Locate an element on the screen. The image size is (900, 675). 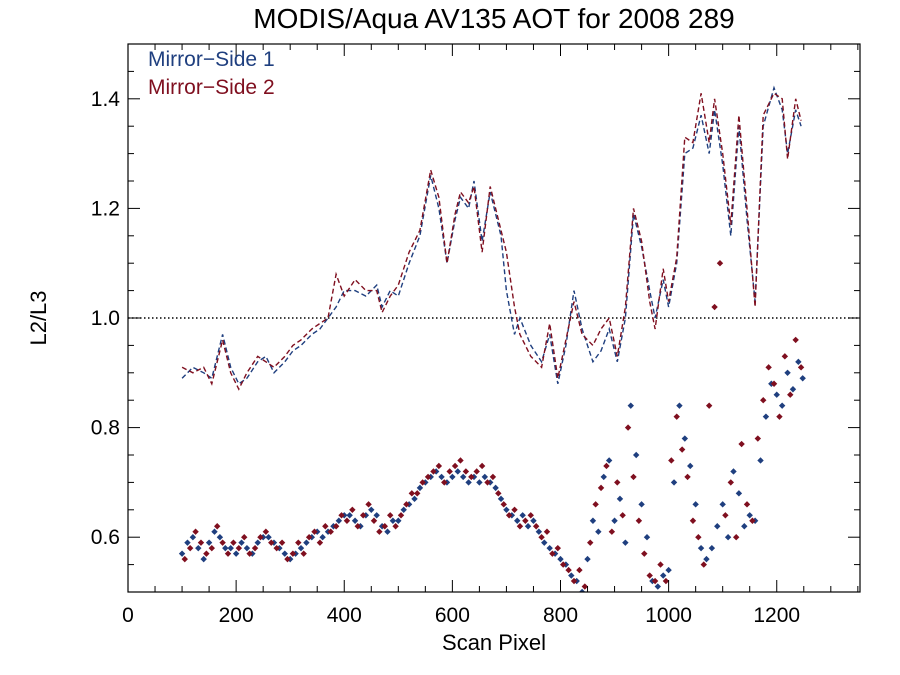
legend: Mirror−Side 1 Mirror−Side 2 is located at coordinates (211, 73).